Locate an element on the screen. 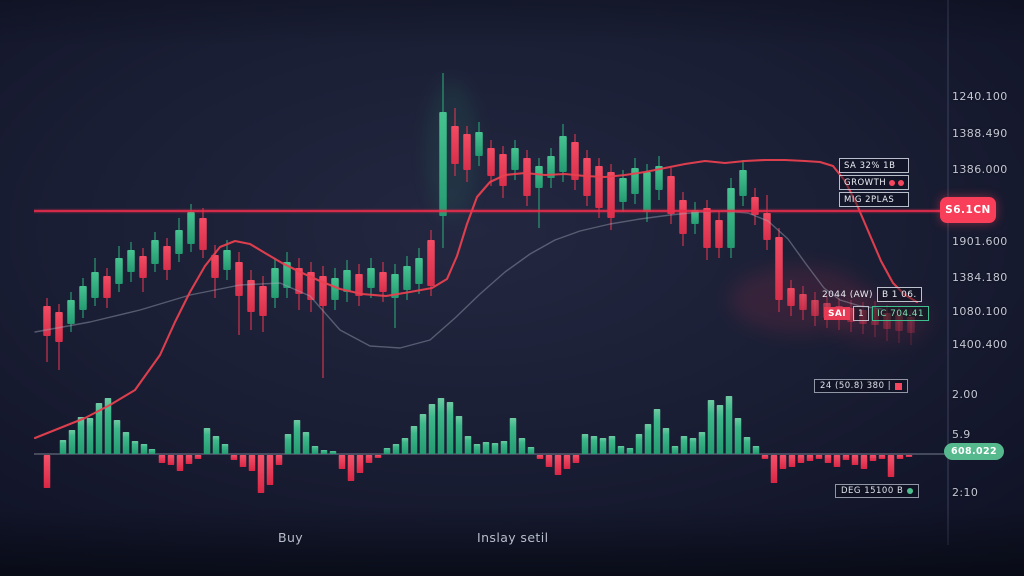 Image resolution: width=1024 pixels, height=576 pixels. info-box-2: GROWTH is located at coordinates (874, 182).